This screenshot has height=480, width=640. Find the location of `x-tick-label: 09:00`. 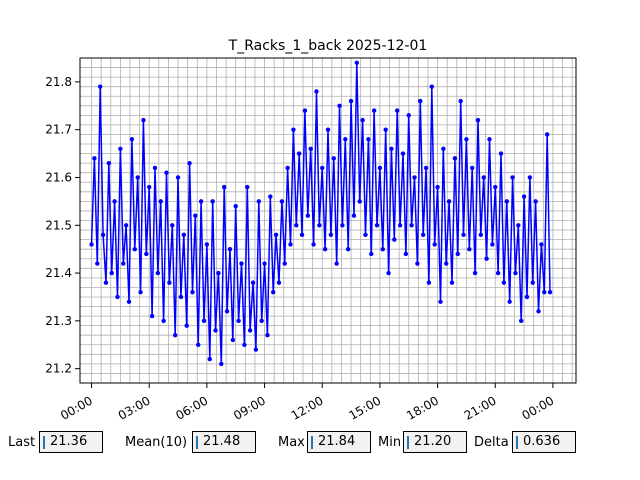

x-tick-label: 09:00 is located at coordinates (249, 407).